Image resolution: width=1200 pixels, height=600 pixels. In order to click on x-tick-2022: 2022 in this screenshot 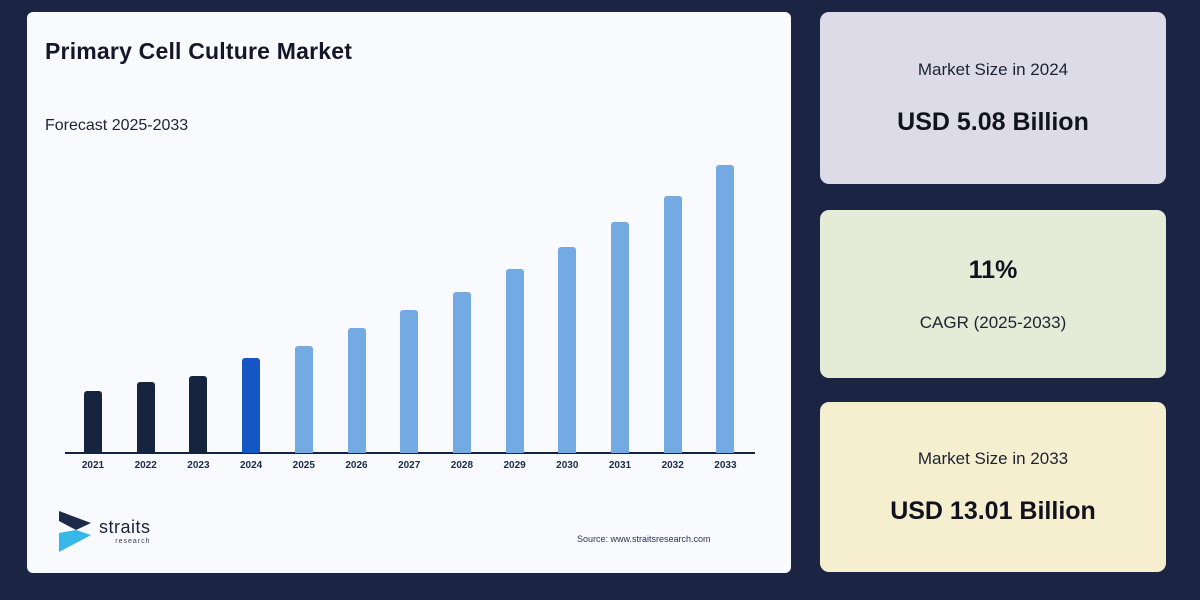, I will do `click(145, 465)`.